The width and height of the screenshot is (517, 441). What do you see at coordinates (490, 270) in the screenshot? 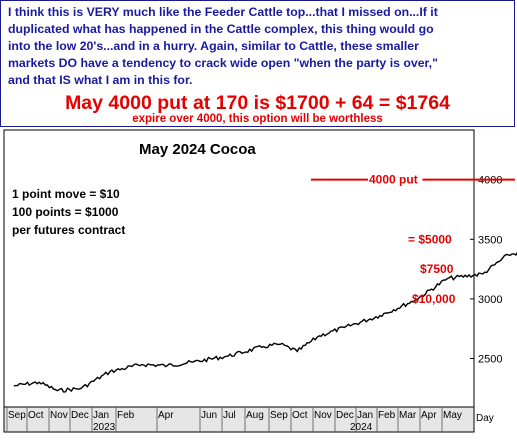
I see `price-tick-labels: 2500300035004000` at bounding box center [490, 270].